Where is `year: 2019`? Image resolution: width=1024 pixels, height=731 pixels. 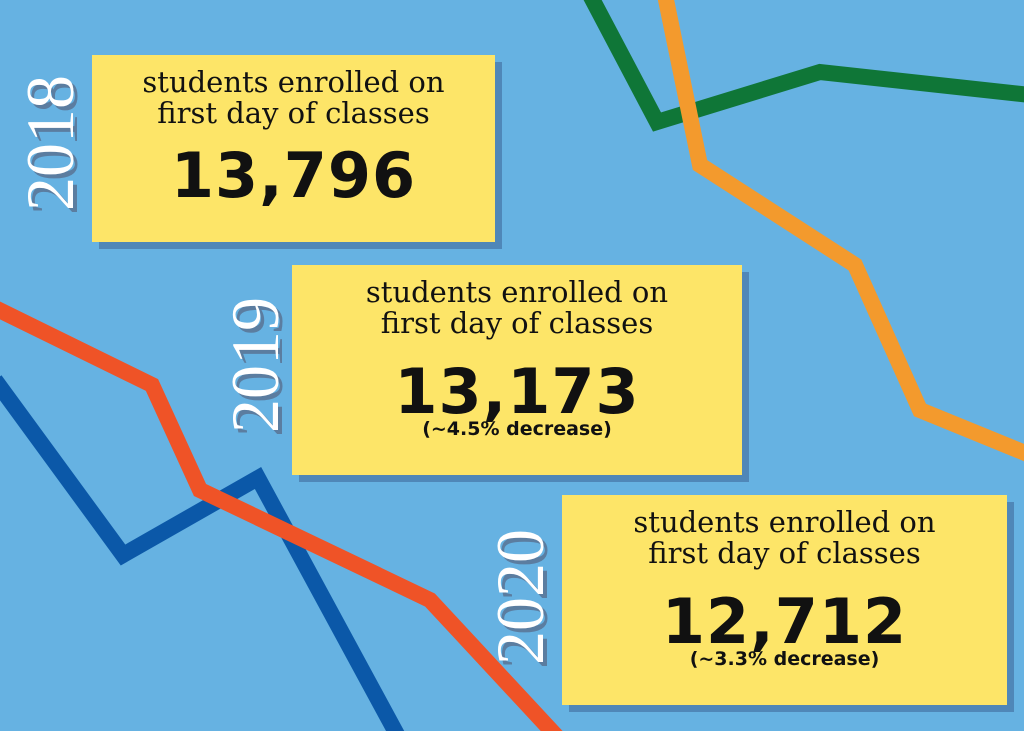 year: 2019 is located at coordinates (255, 365).